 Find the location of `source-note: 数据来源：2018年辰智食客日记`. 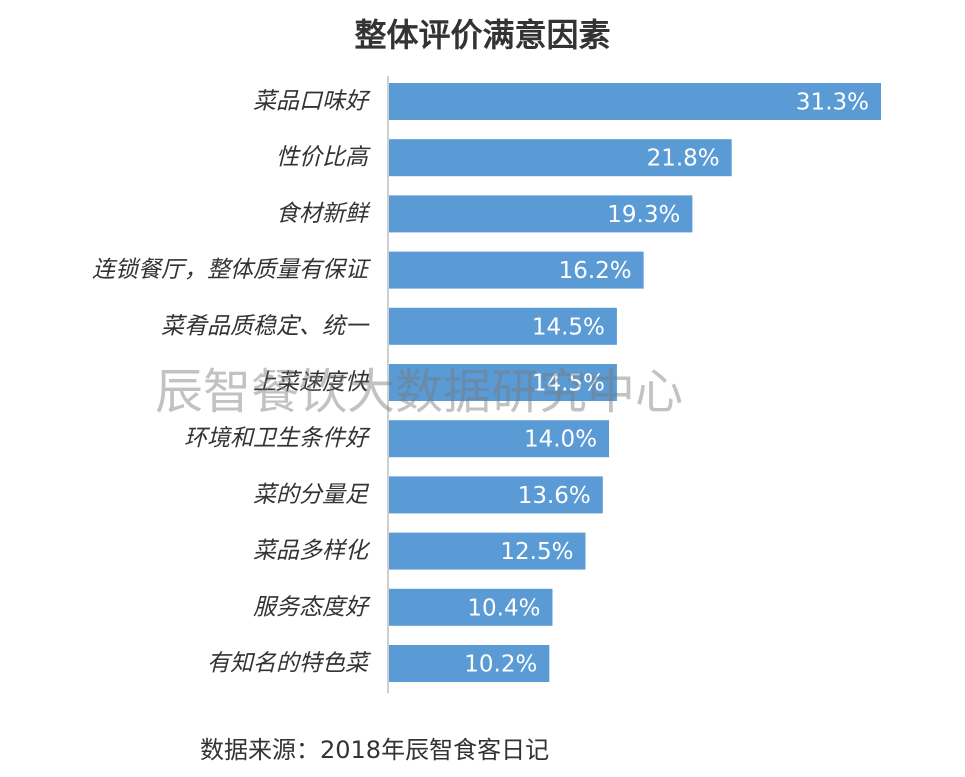

source-note: 数据来源：2018年辰智食客日记 is located at coordinates (375, 750).